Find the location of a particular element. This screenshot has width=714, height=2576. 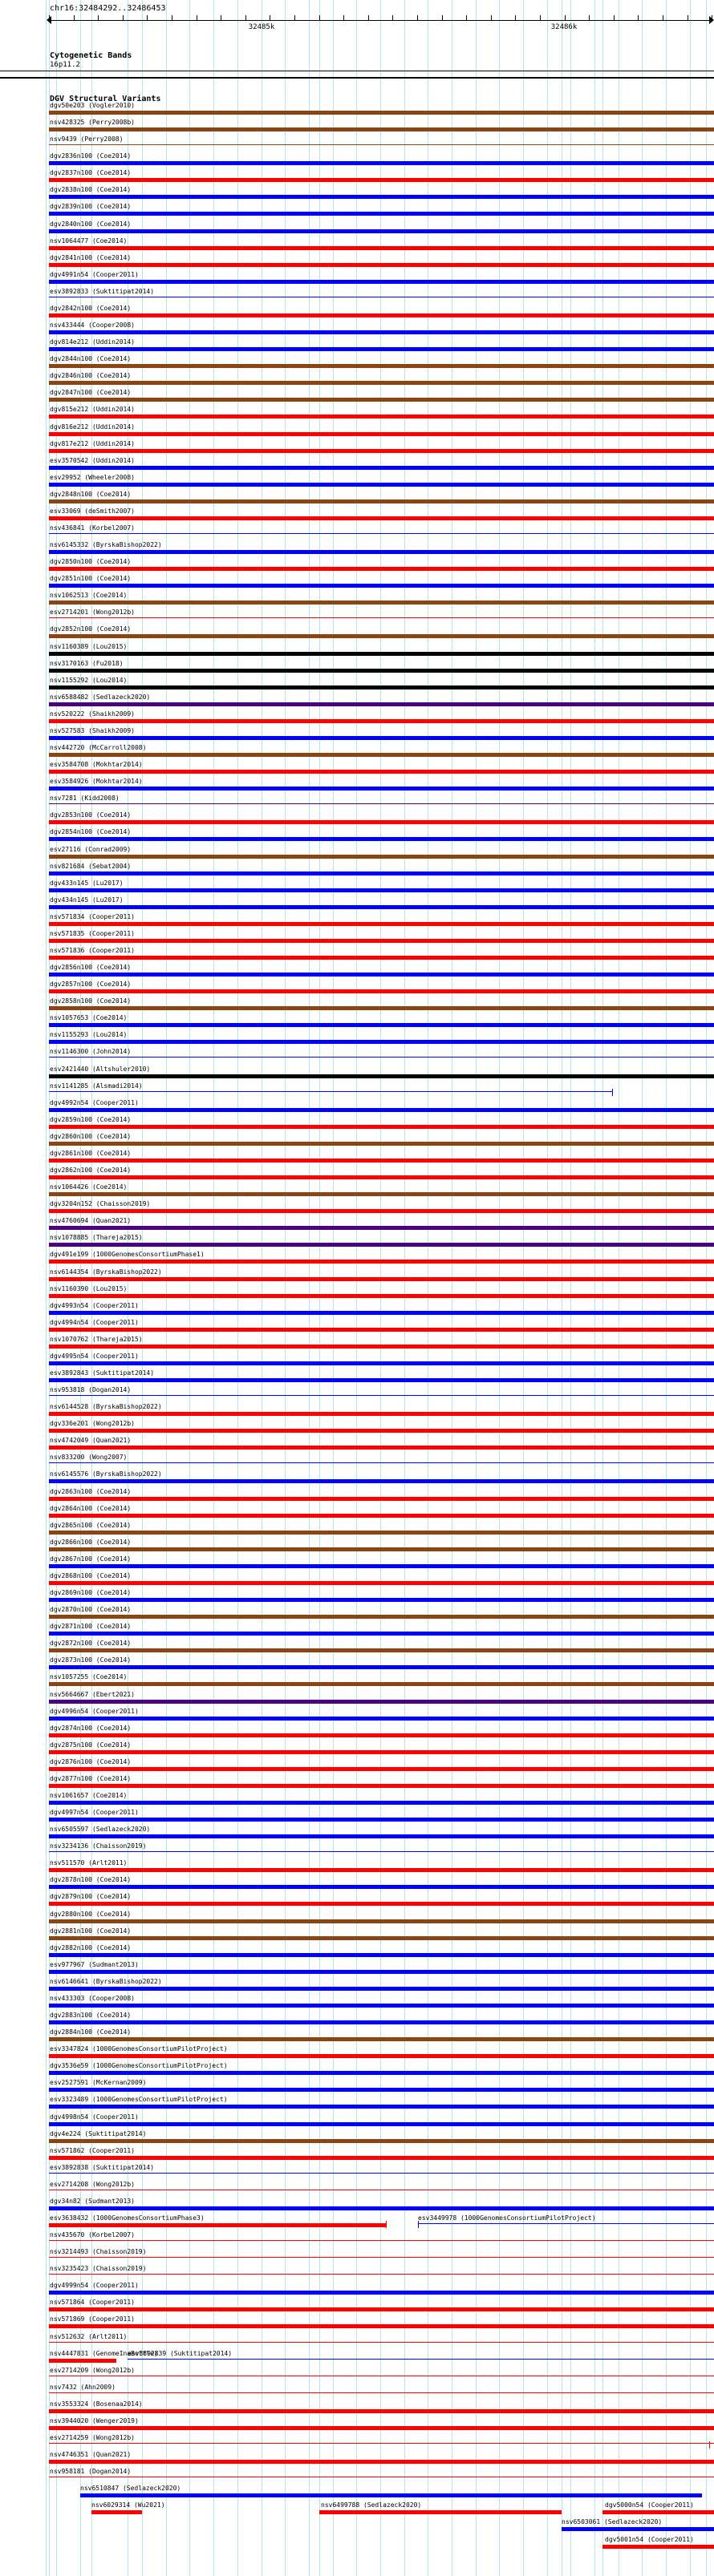

track-label: nsv1057653 (Coe2014) is located at coordinates (89, 1017).